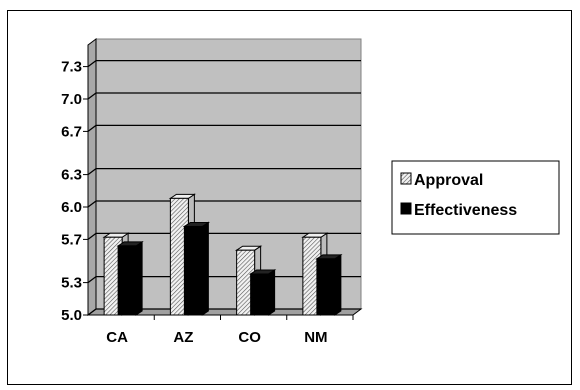 This screenshot has height=390, width=580. What do you see at coordinates (448, 180) in the screenshot?
I see `legend-label-approval: Approval` at bounding box center [448, 180].